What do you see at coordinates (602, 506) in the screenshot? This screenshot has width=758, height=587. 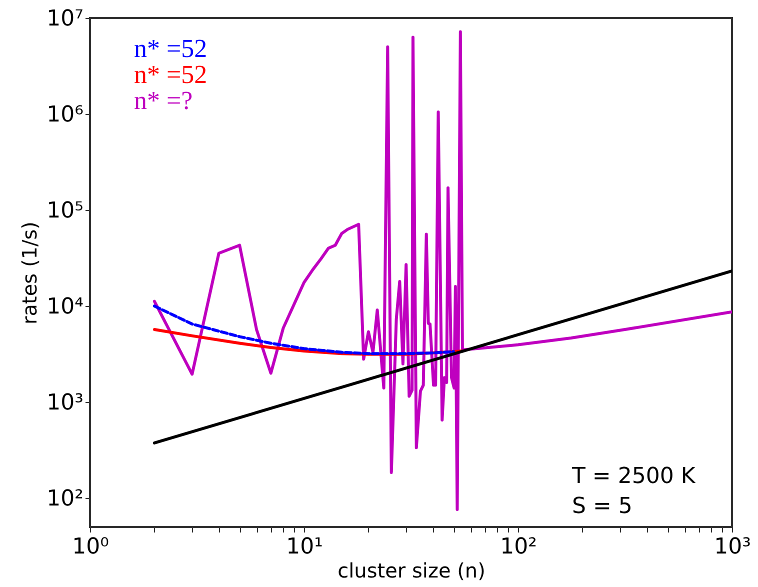 I see `annotation: S = 5` at bounding box center [602, 506].